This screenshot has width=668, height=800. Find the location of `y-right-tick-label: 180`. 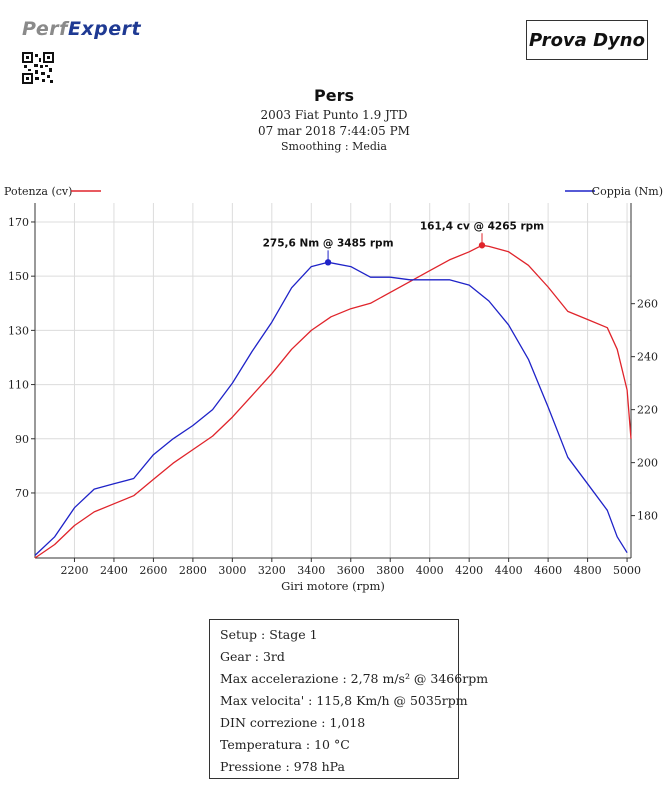

y-right-tick-label: 180 is located at coordinates (647, 516).